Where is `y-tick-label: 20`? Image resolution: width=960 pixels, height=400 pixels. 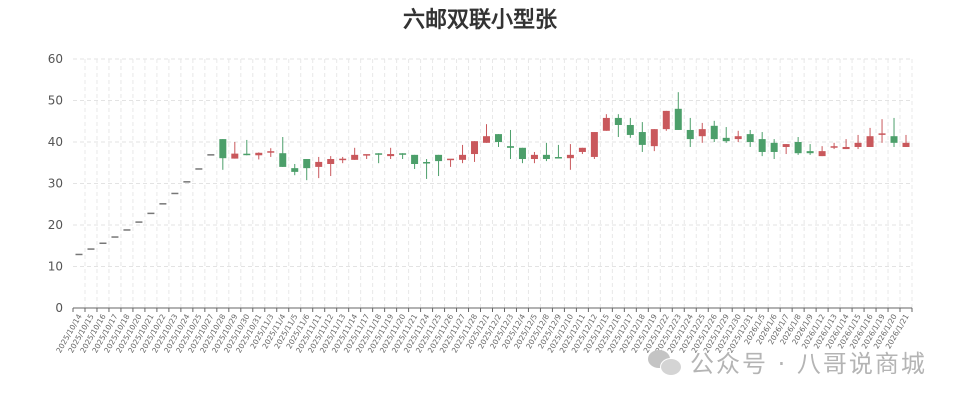 y-tick-label: 20 is located at coordinates (55, 225).